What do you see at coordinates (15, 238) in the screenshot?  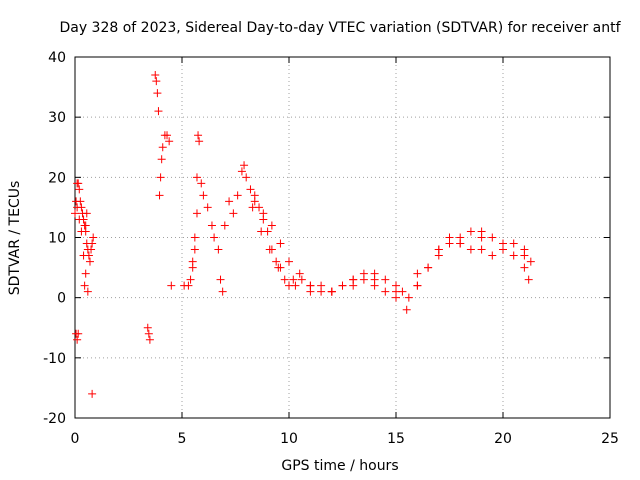 I see `y-axis-label: SDTVAR / TECUs` at bounding box center [15, 238].